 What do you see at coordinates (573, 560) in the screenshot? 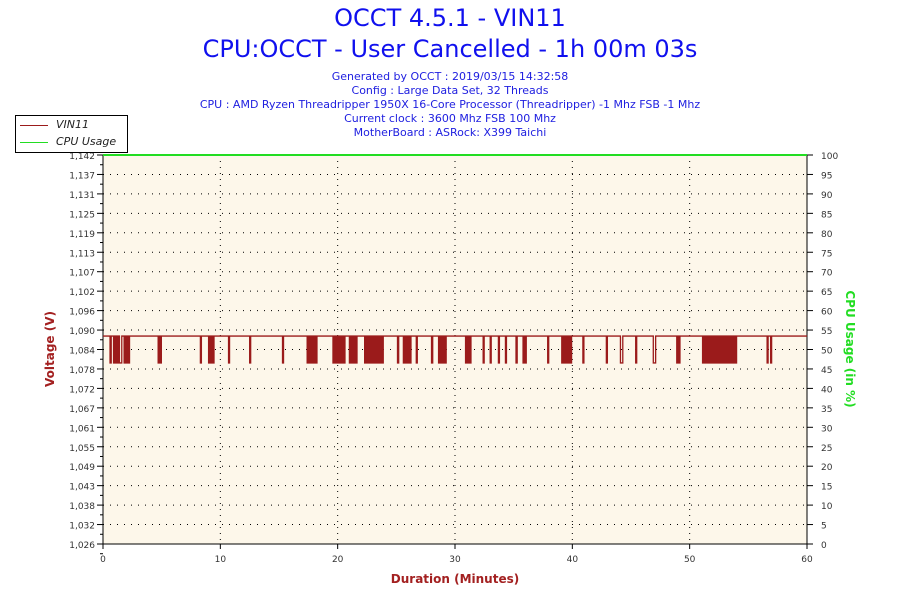
I see `x-tick-label: 40` at bounding box center [573, 560].